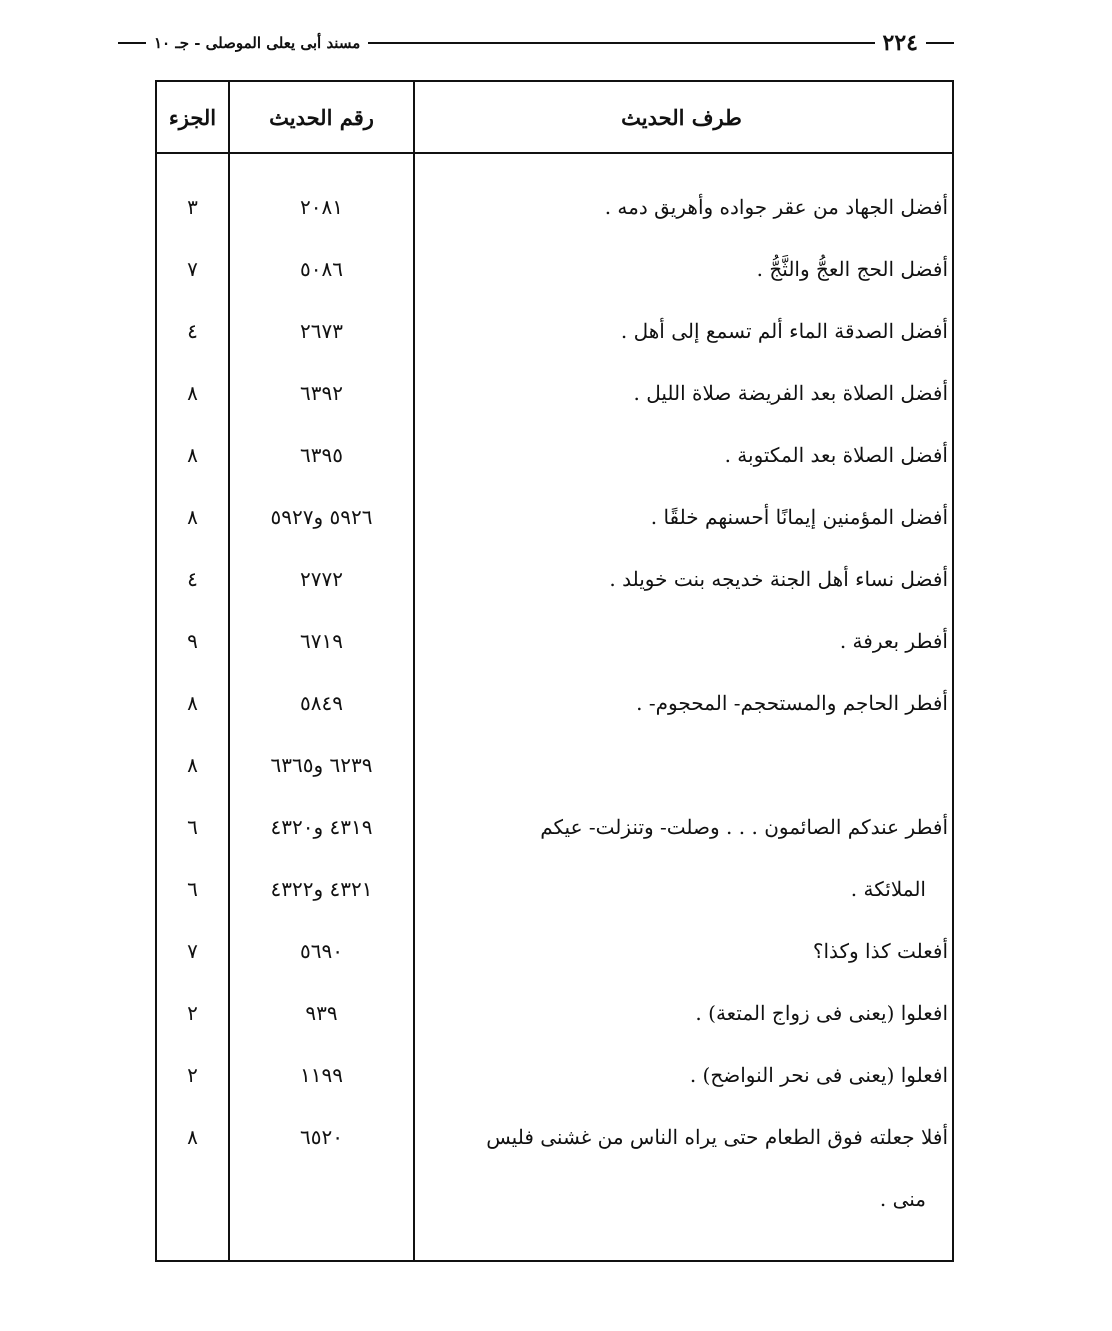  What do you see at coordinates (683, 331) in the screenshot?
I see `hadith-text: أفضل الصدقة الماء ألم تسمع إلى أهل .` at bounding box center [683, 331].